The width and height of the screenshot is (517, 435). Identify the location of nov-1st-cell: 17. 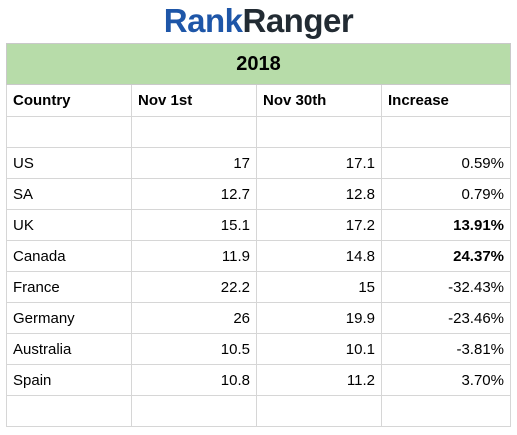
(194, 163).